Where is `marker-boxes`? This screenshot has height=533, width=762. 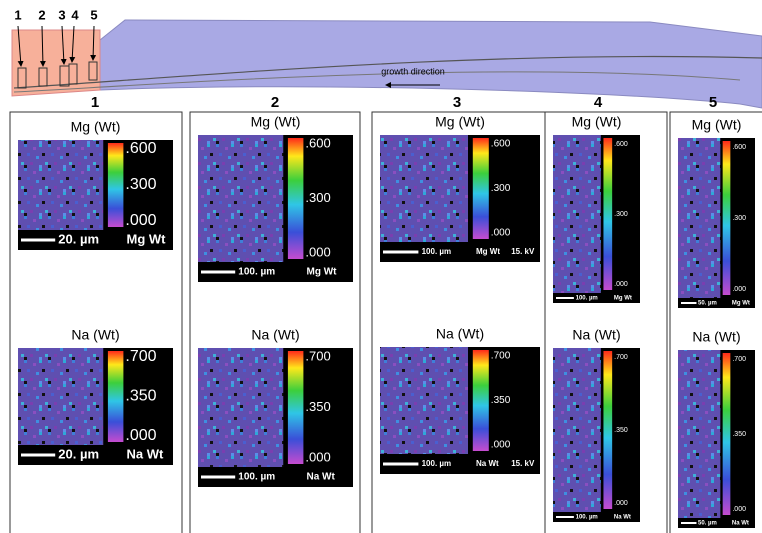 marker-boxes is located at coordinates (57, 75).